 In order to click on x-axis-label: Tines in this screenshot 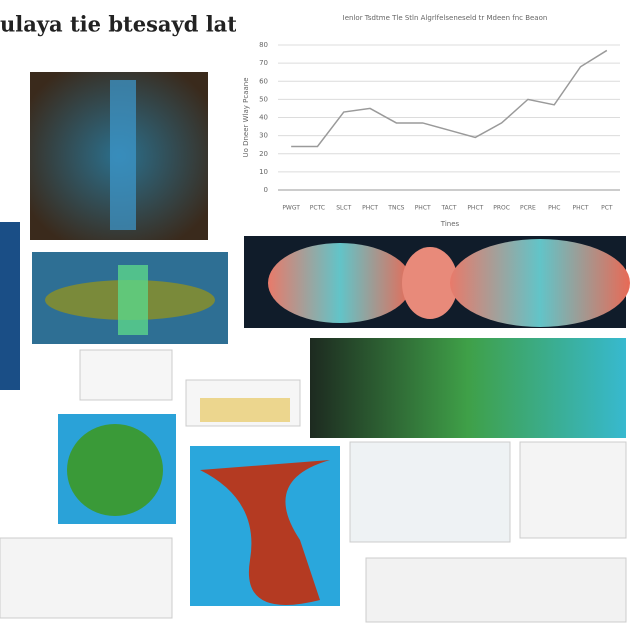, I will do `click(450, 224)`.